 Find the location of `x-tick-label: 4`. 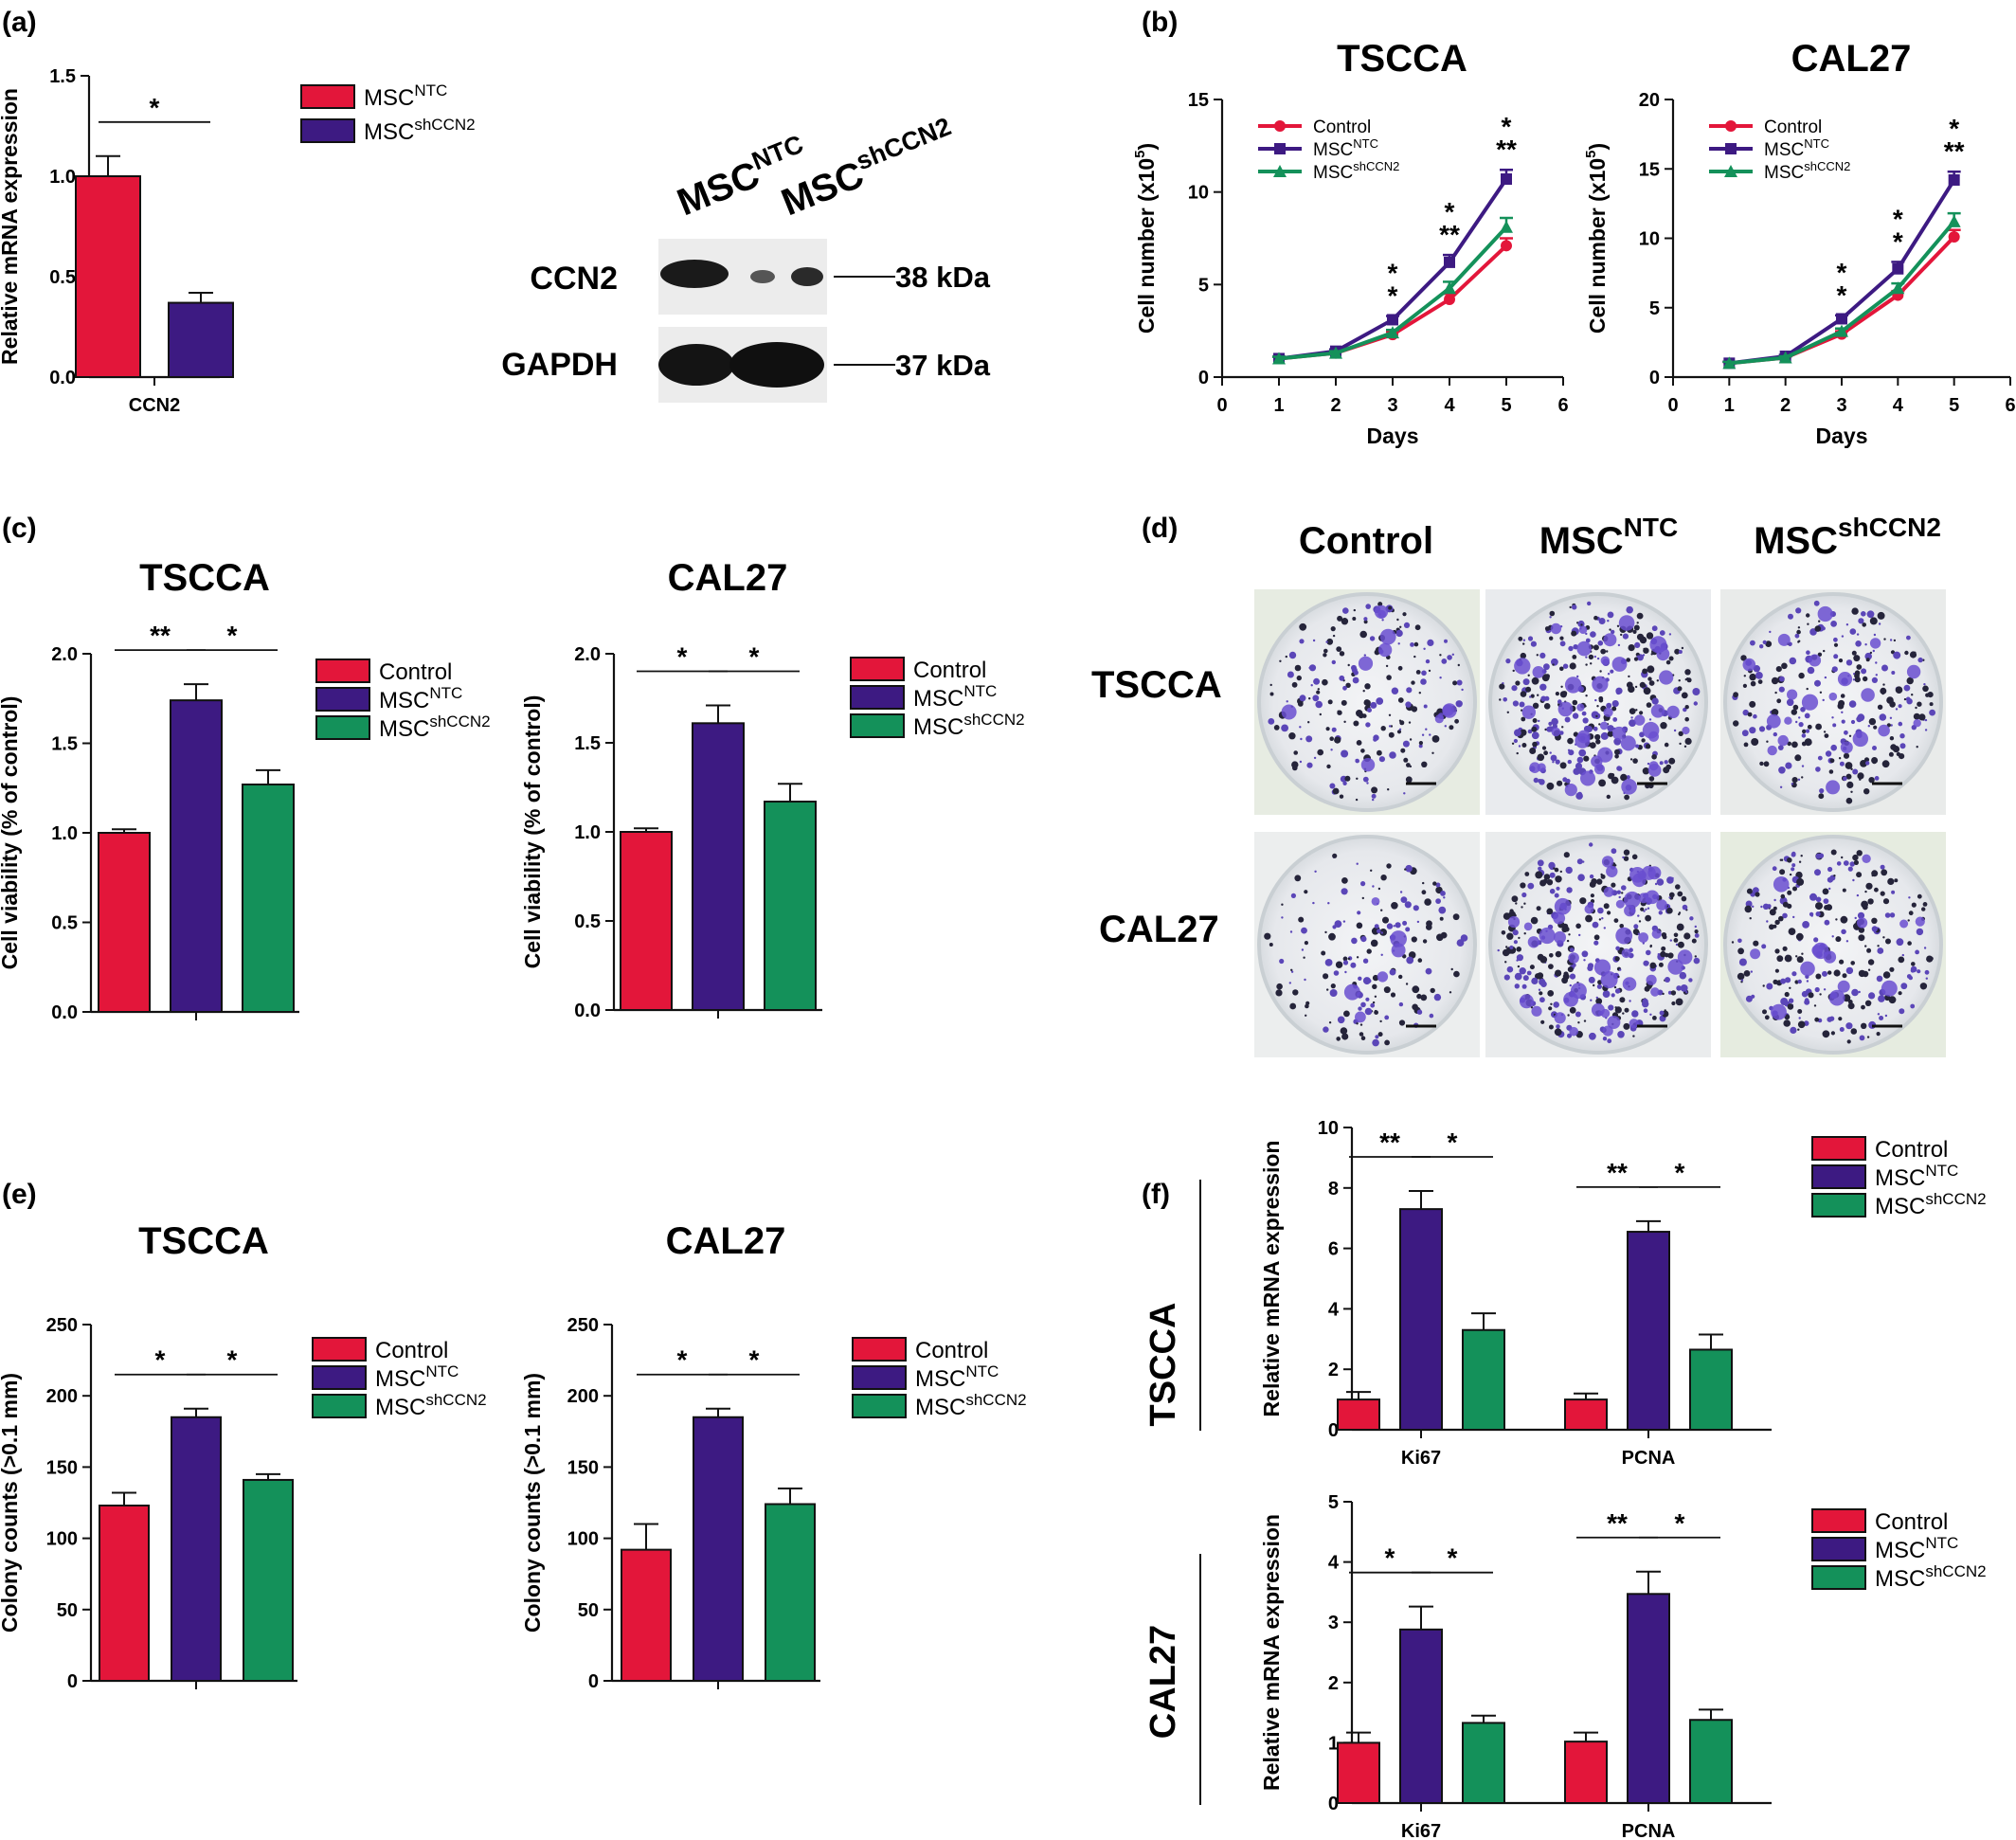

x-tick-label: 4 is located at coordinates (1898, 405).